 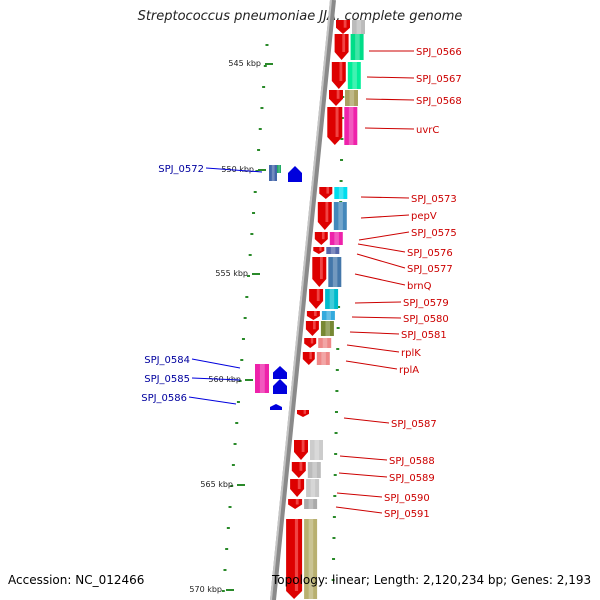 What do you see at coordinates (411, 353) in the screenshot?
I see `gene-label-right: rplK` at bounding box center [411, 353].